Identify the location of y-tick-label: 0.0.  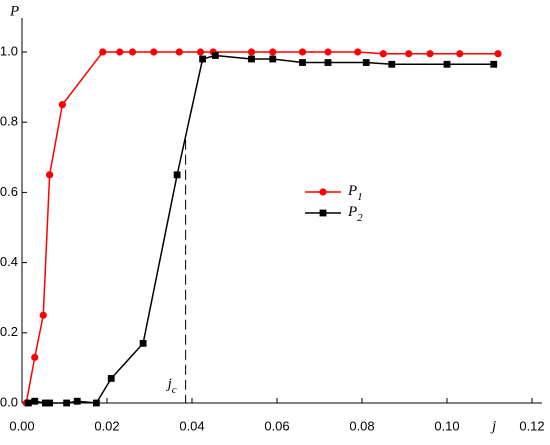
(9, 401).